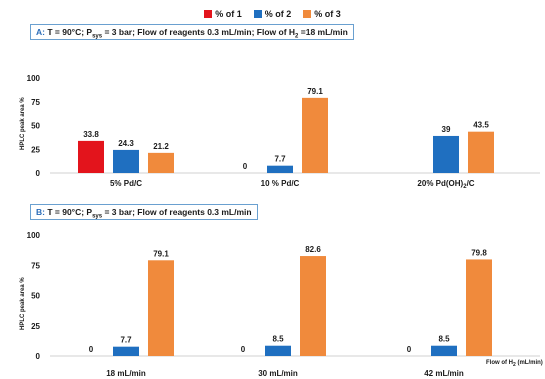 Image resolution: width=545 pixels, height=379 pixels. What do you see at coordinates (38, 173) in the screenshot?
I see `panel-a-y-tick-label: 0` at bounding box center [38, 173].